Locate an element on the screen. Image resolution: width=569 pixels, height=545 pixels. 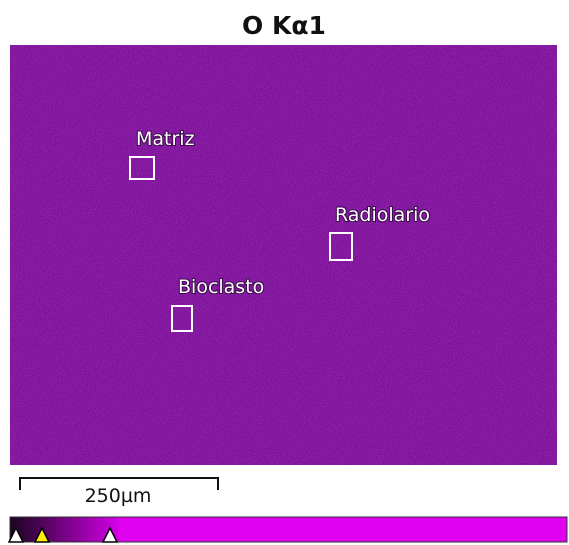
region-label: Radiolario is located at coordinates (382, 215).